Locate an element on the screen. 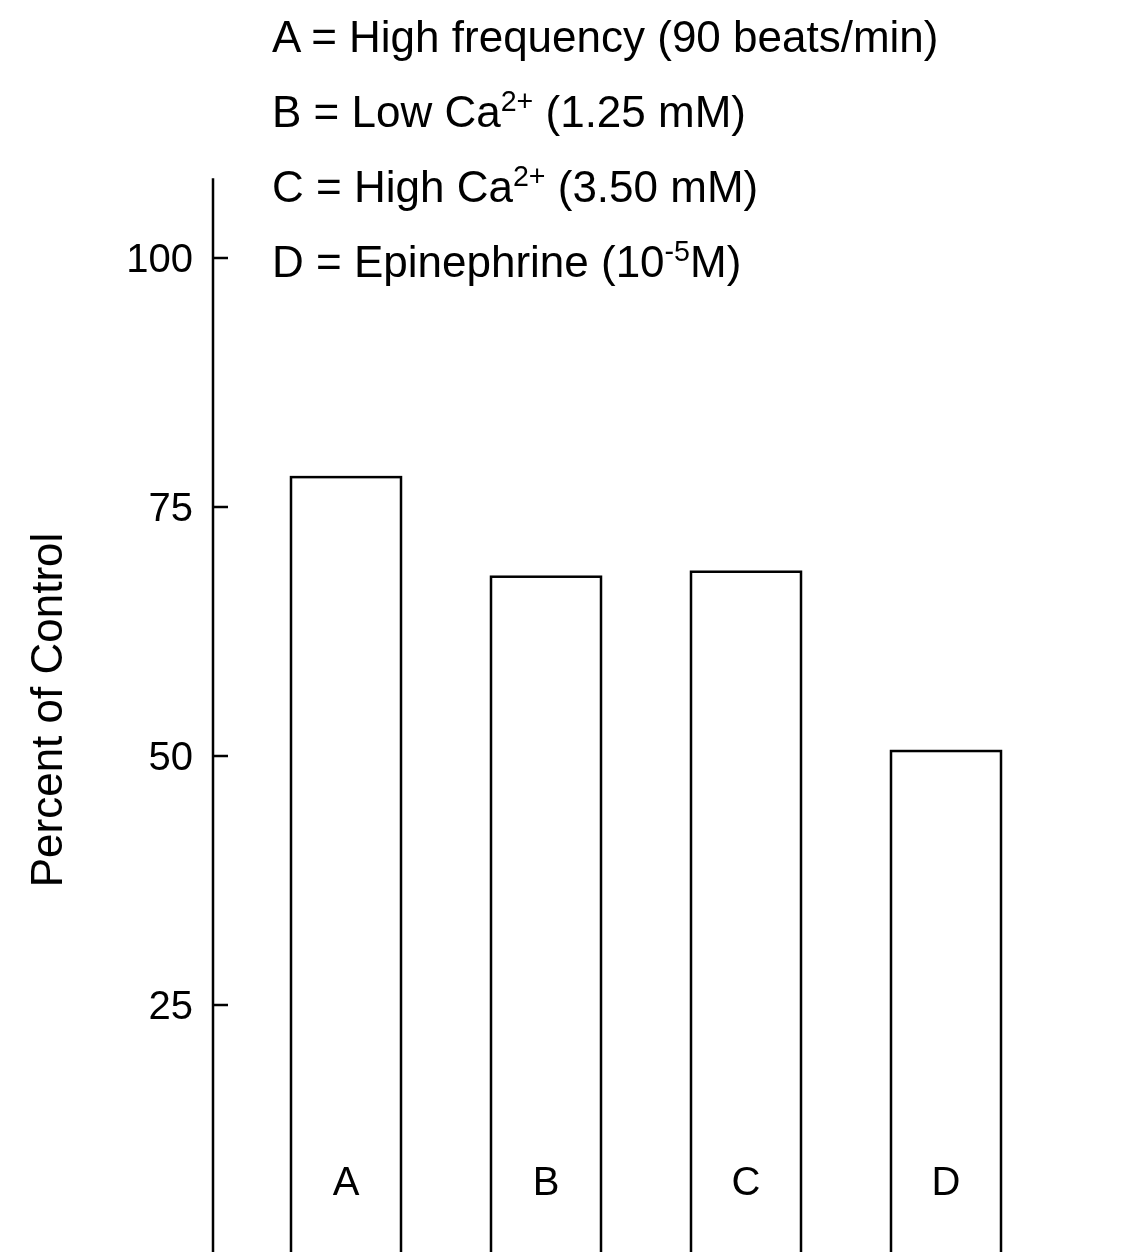 This screenshot has height=1252, width=1144. y-tick-label: 50 is located at coordinates (170, 756).